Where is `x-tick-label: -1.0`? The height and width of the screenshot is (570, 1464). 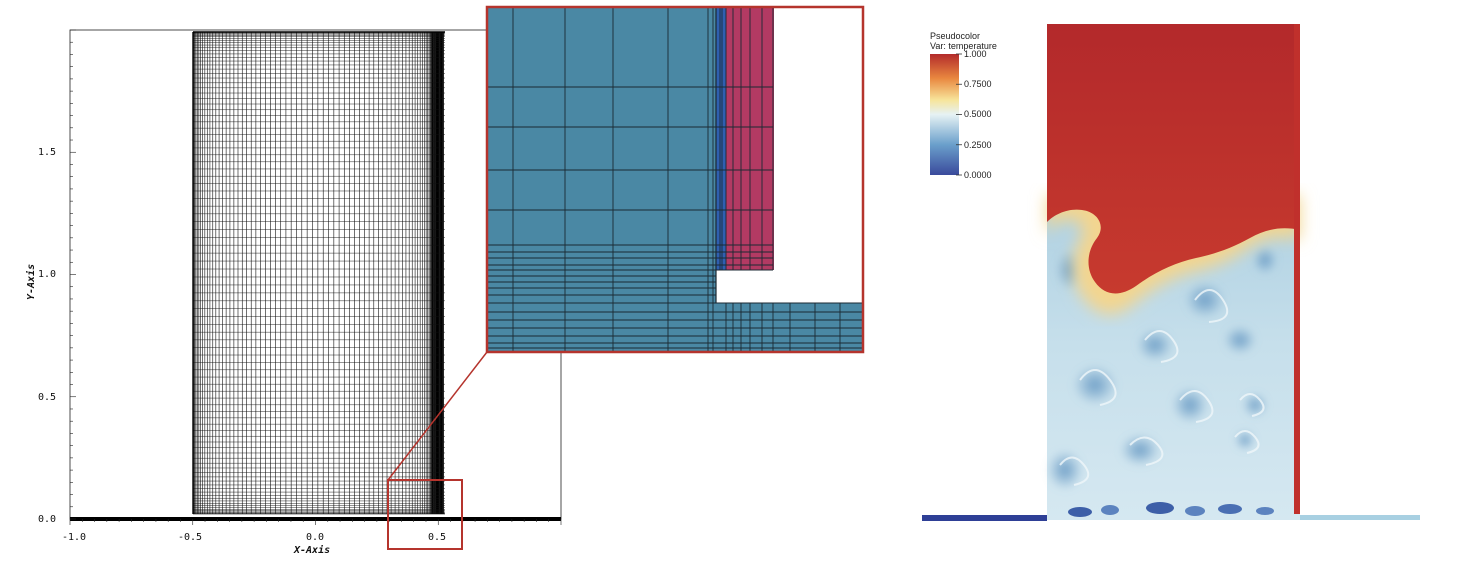
x-tick-label: -1.0 is located at coordinates (74, 537).